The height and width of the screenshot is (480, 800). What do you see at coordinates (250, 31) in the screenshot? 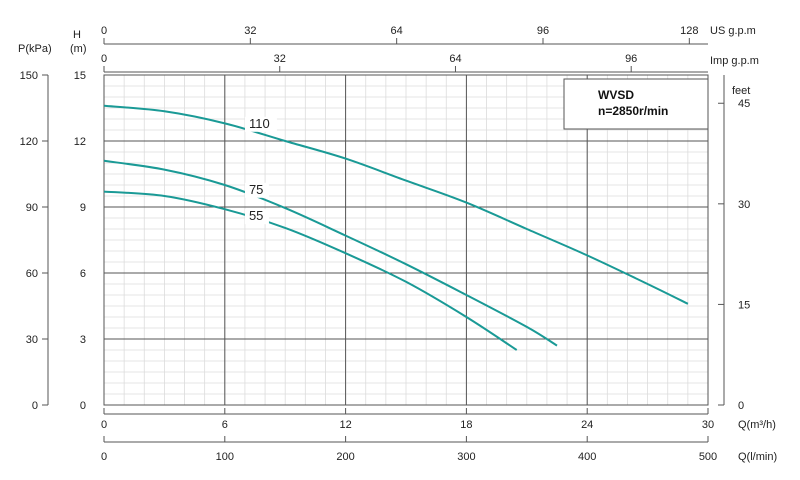
I see `usgpm-tick-label: 32` at bounding box center [250, 31].